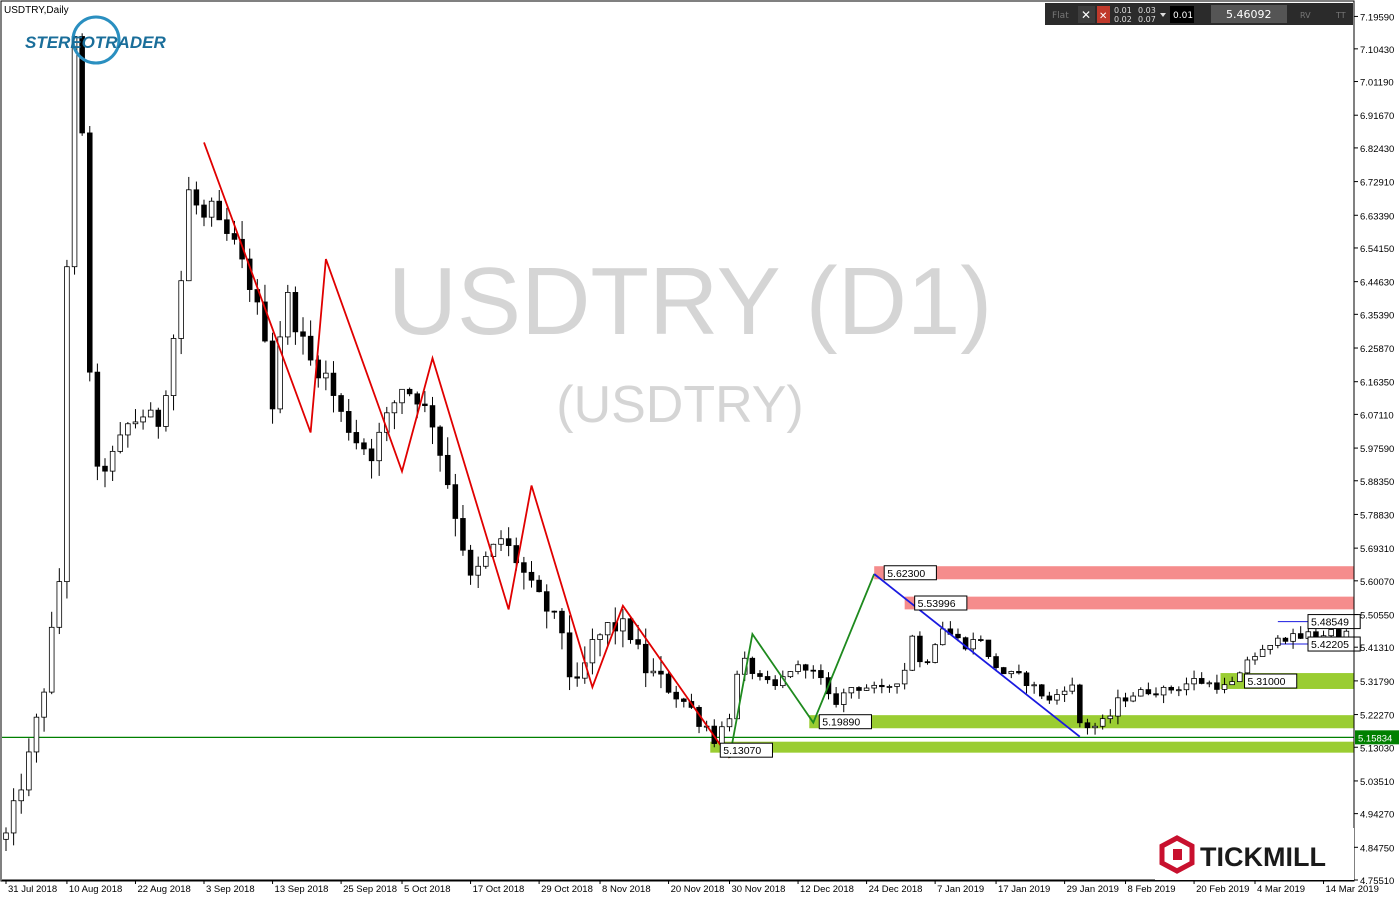 Image resolution: width=1400 pixels, height=900 pixels. I want to click on x-tick-label: 20 Feb 2019, so click(1222, 889).